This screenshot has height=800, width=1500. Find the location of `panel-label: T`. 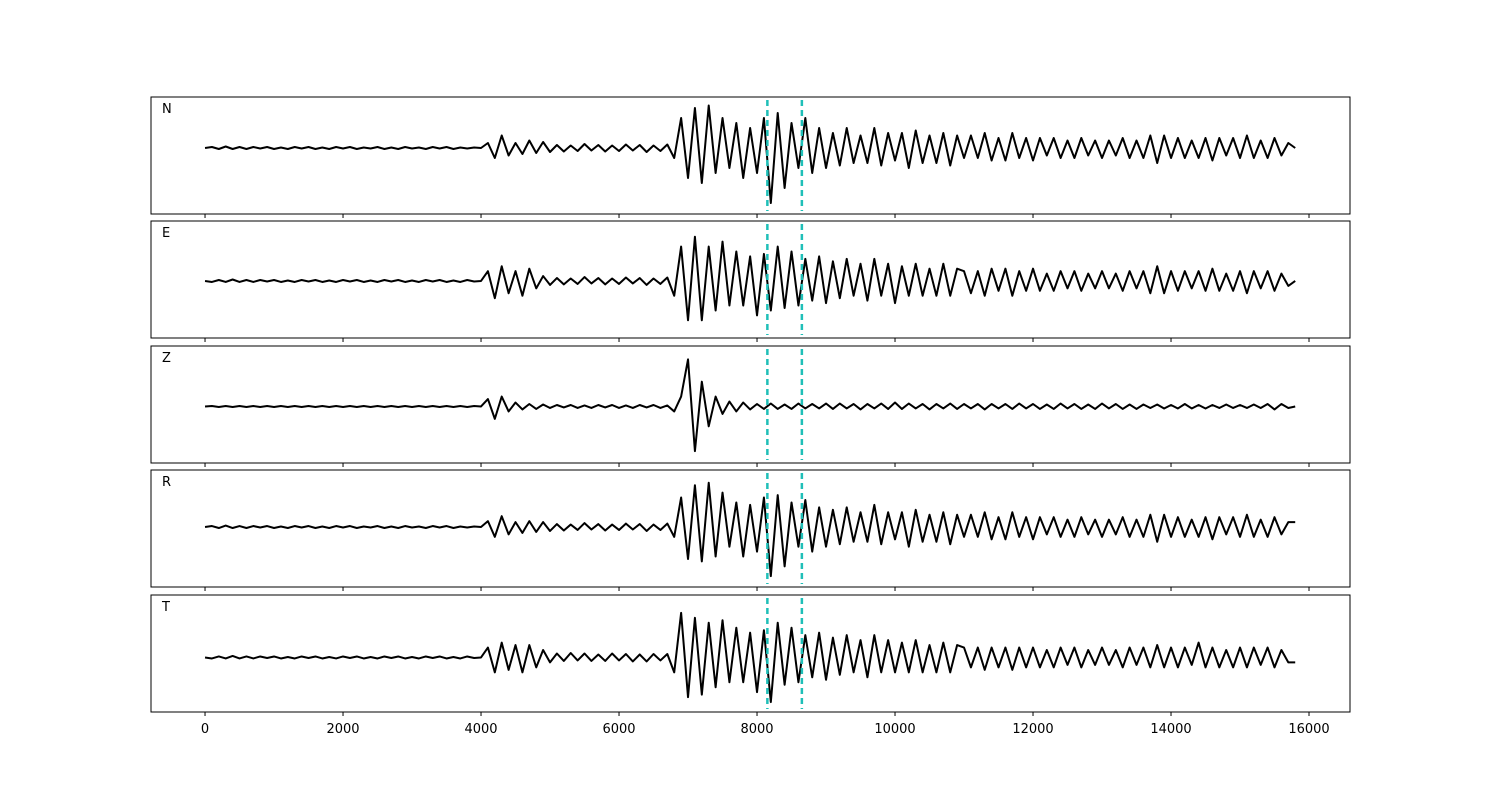

panel-label: T is located at coordinates (165, 607).